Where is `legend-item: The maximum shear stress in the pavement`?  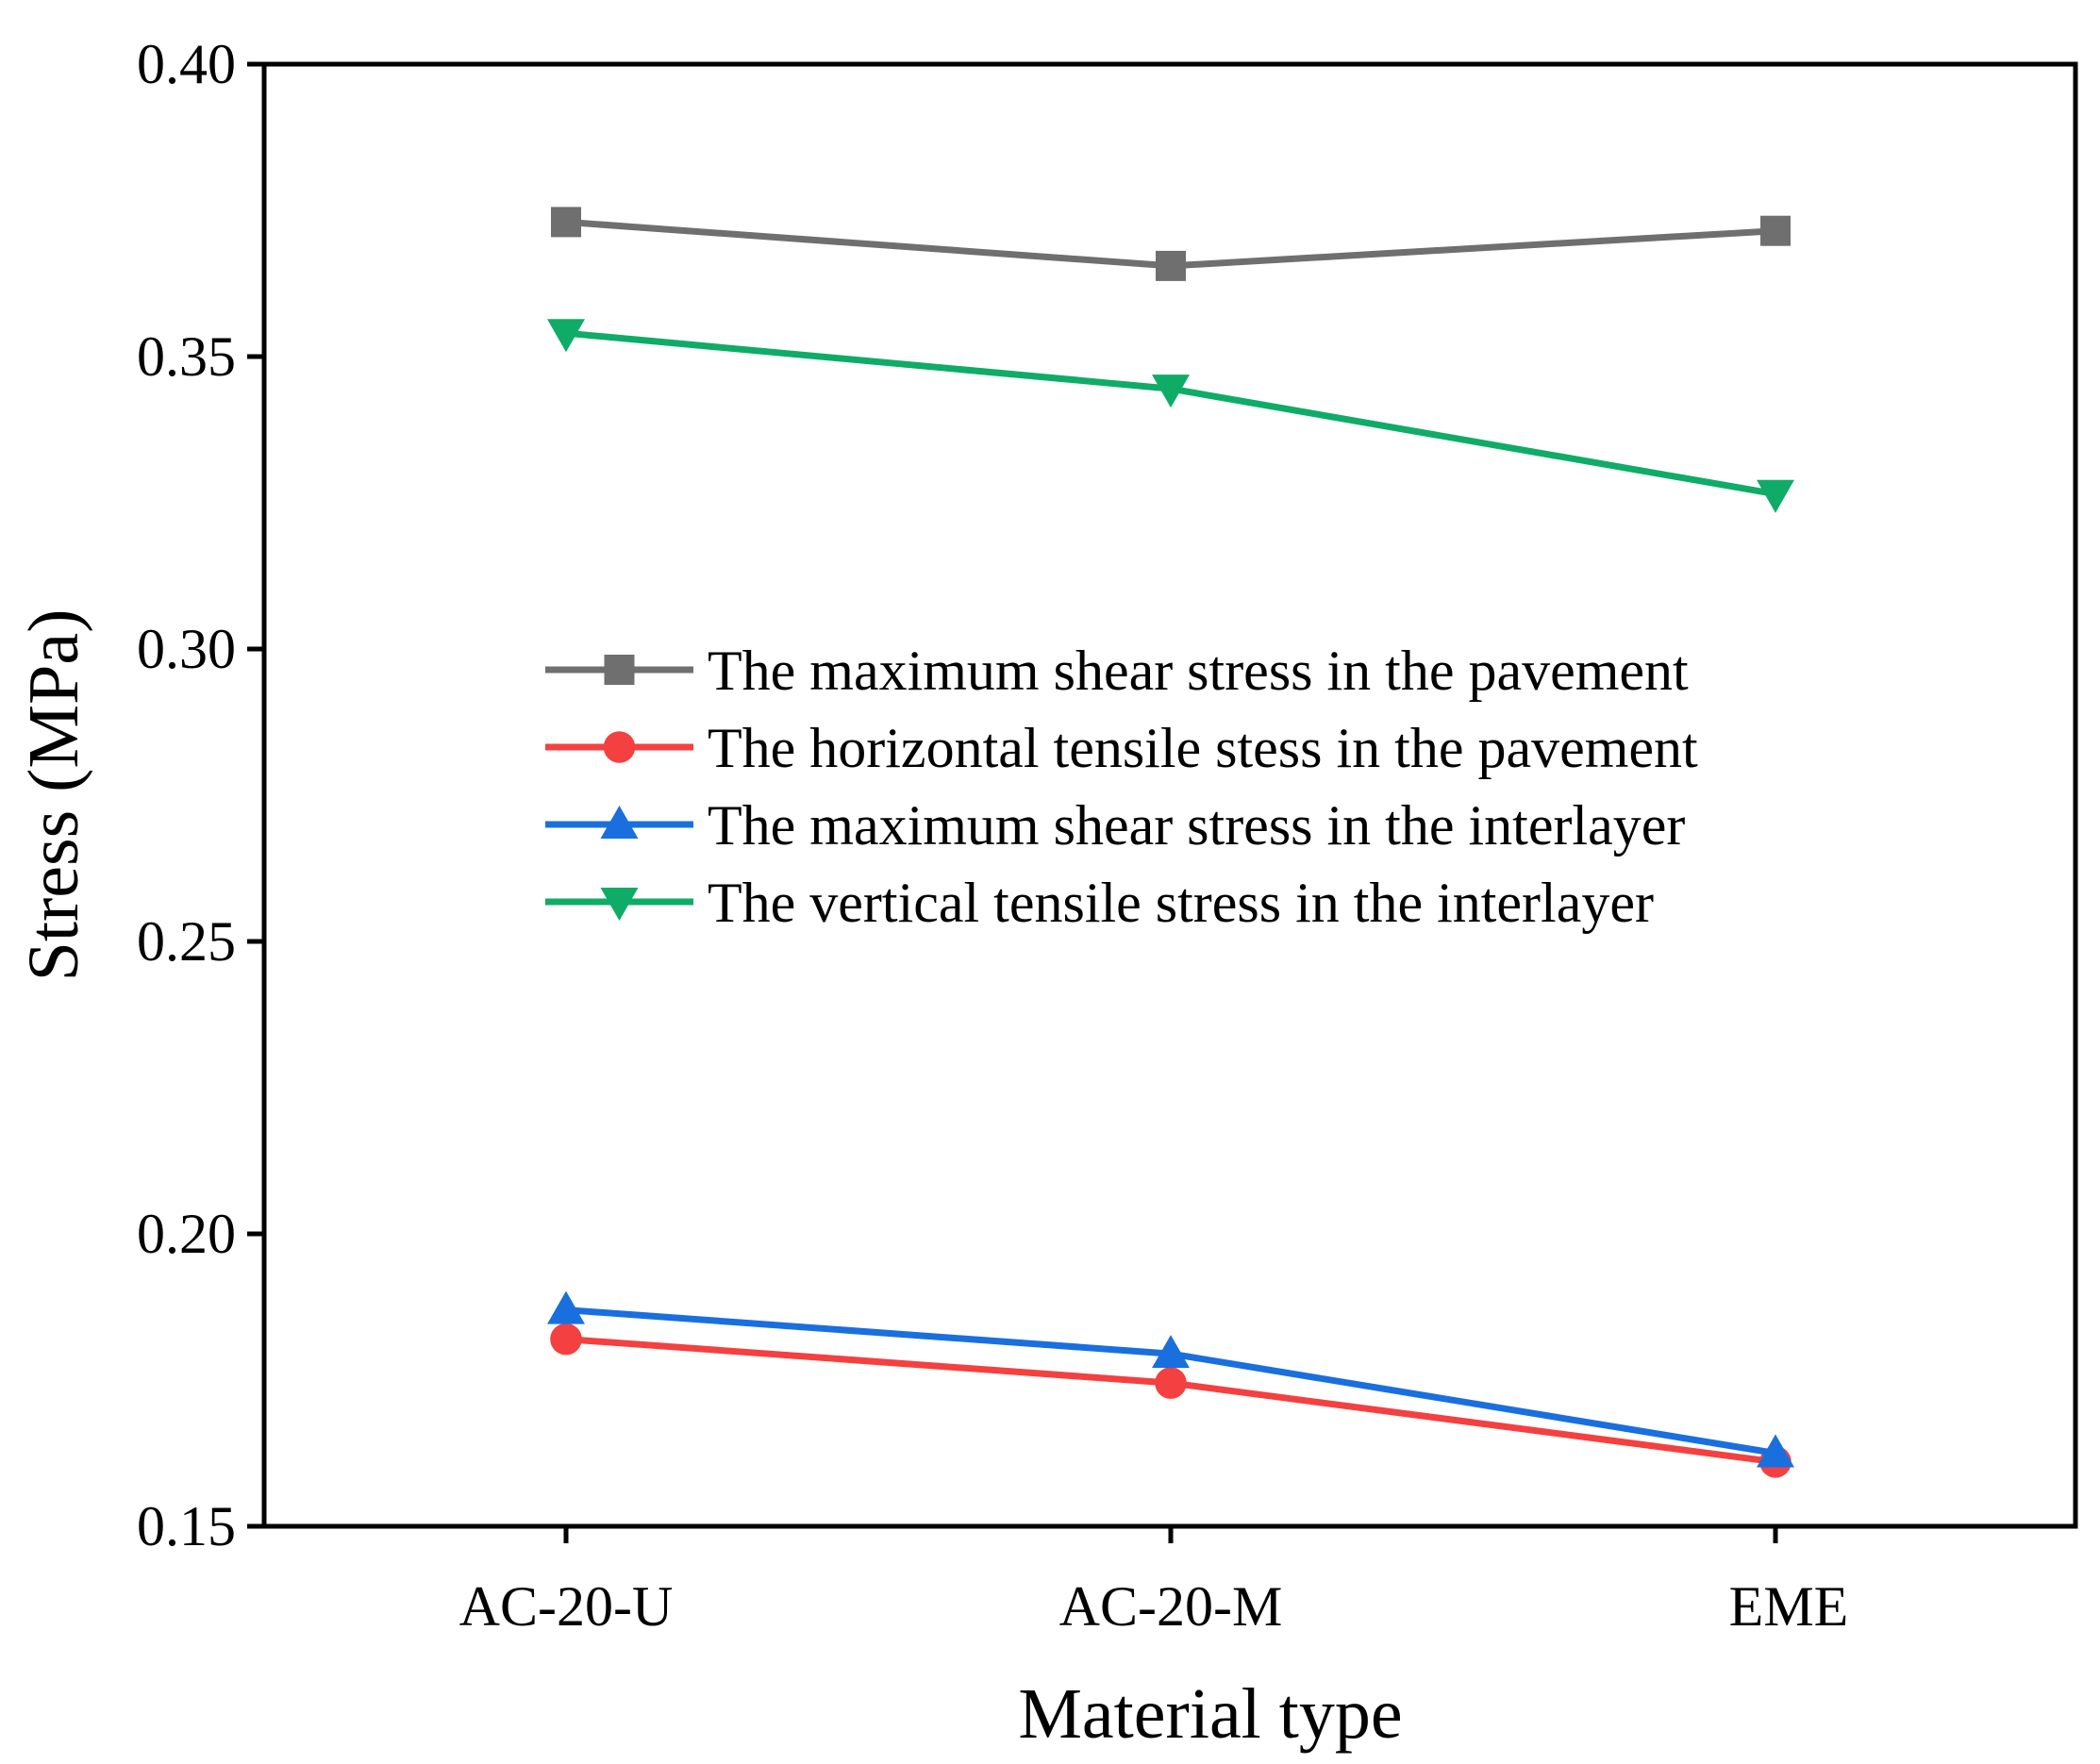
legend-item: The maximum shear stress in the pavement is located at coordinates (1117, 671).